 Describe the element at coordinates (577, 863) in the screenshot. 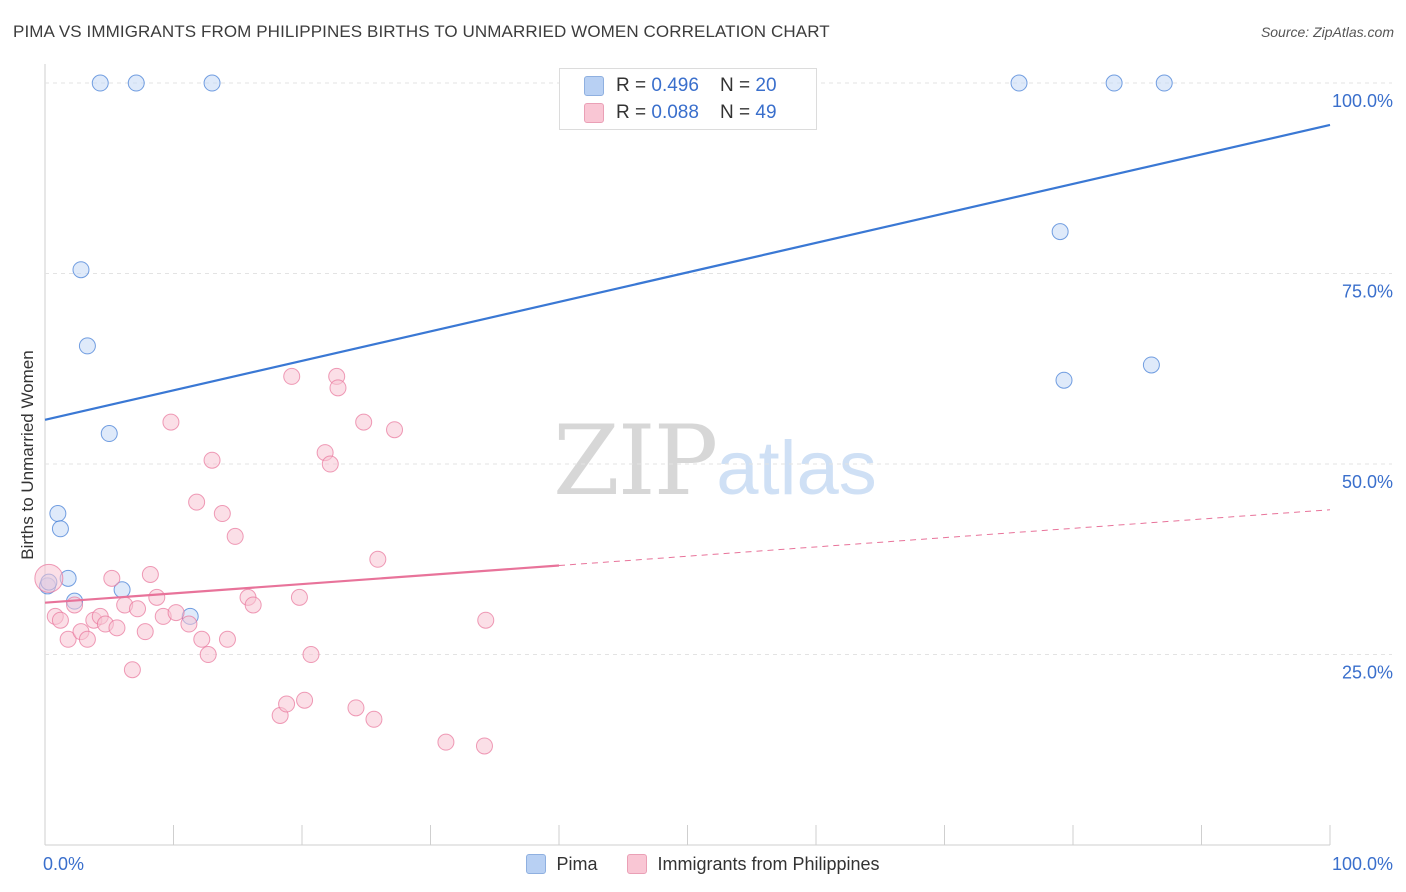

I see `legend-pima-label: Pima` at that location.